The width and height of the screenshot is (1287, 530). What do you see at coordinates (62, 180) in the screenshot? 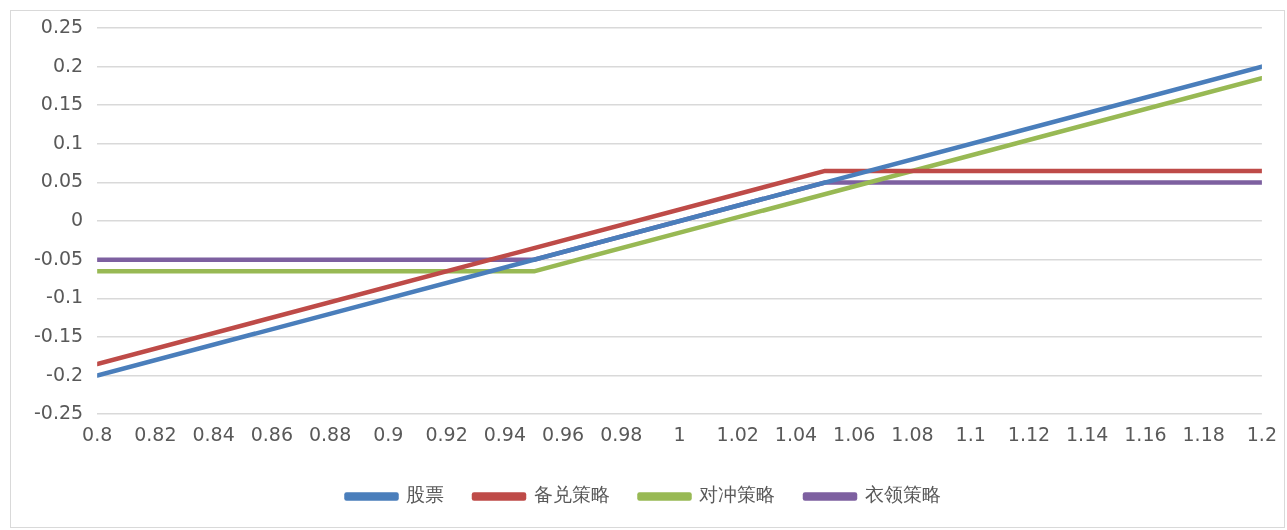
I see `y-tick-label: 0.05` at bounding box center [62, 180].